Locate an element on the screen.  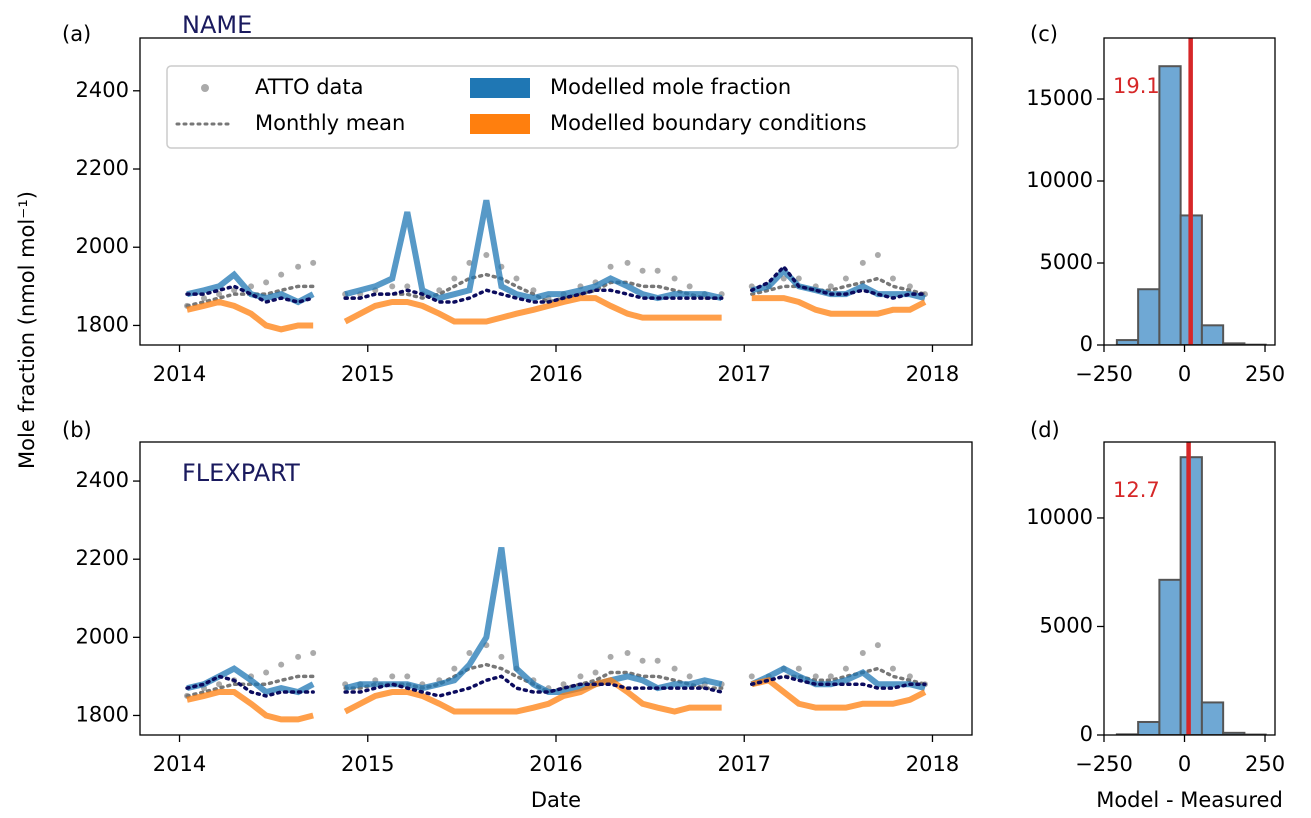
legend-label: Modelled boundary conditions is located at coordinates (708, 123).